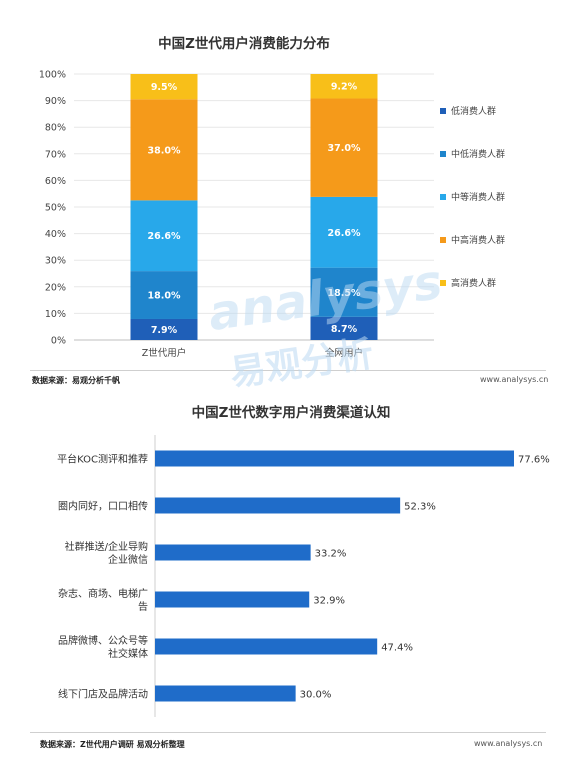 The image size is (576, 772). What do you see at coordinates (473, 111) in the screenshot?
I see `legend-label: 低消费人群` at bounding box center [473, 111].